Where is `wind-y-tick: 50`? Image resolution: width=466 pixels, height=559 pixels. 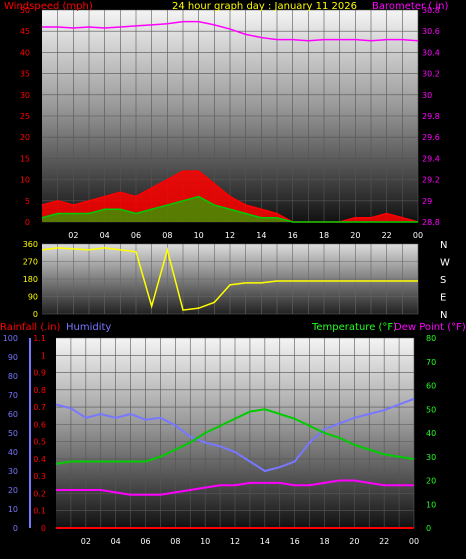
wind-y-tick: 50 is located at coordinates (25, 10).